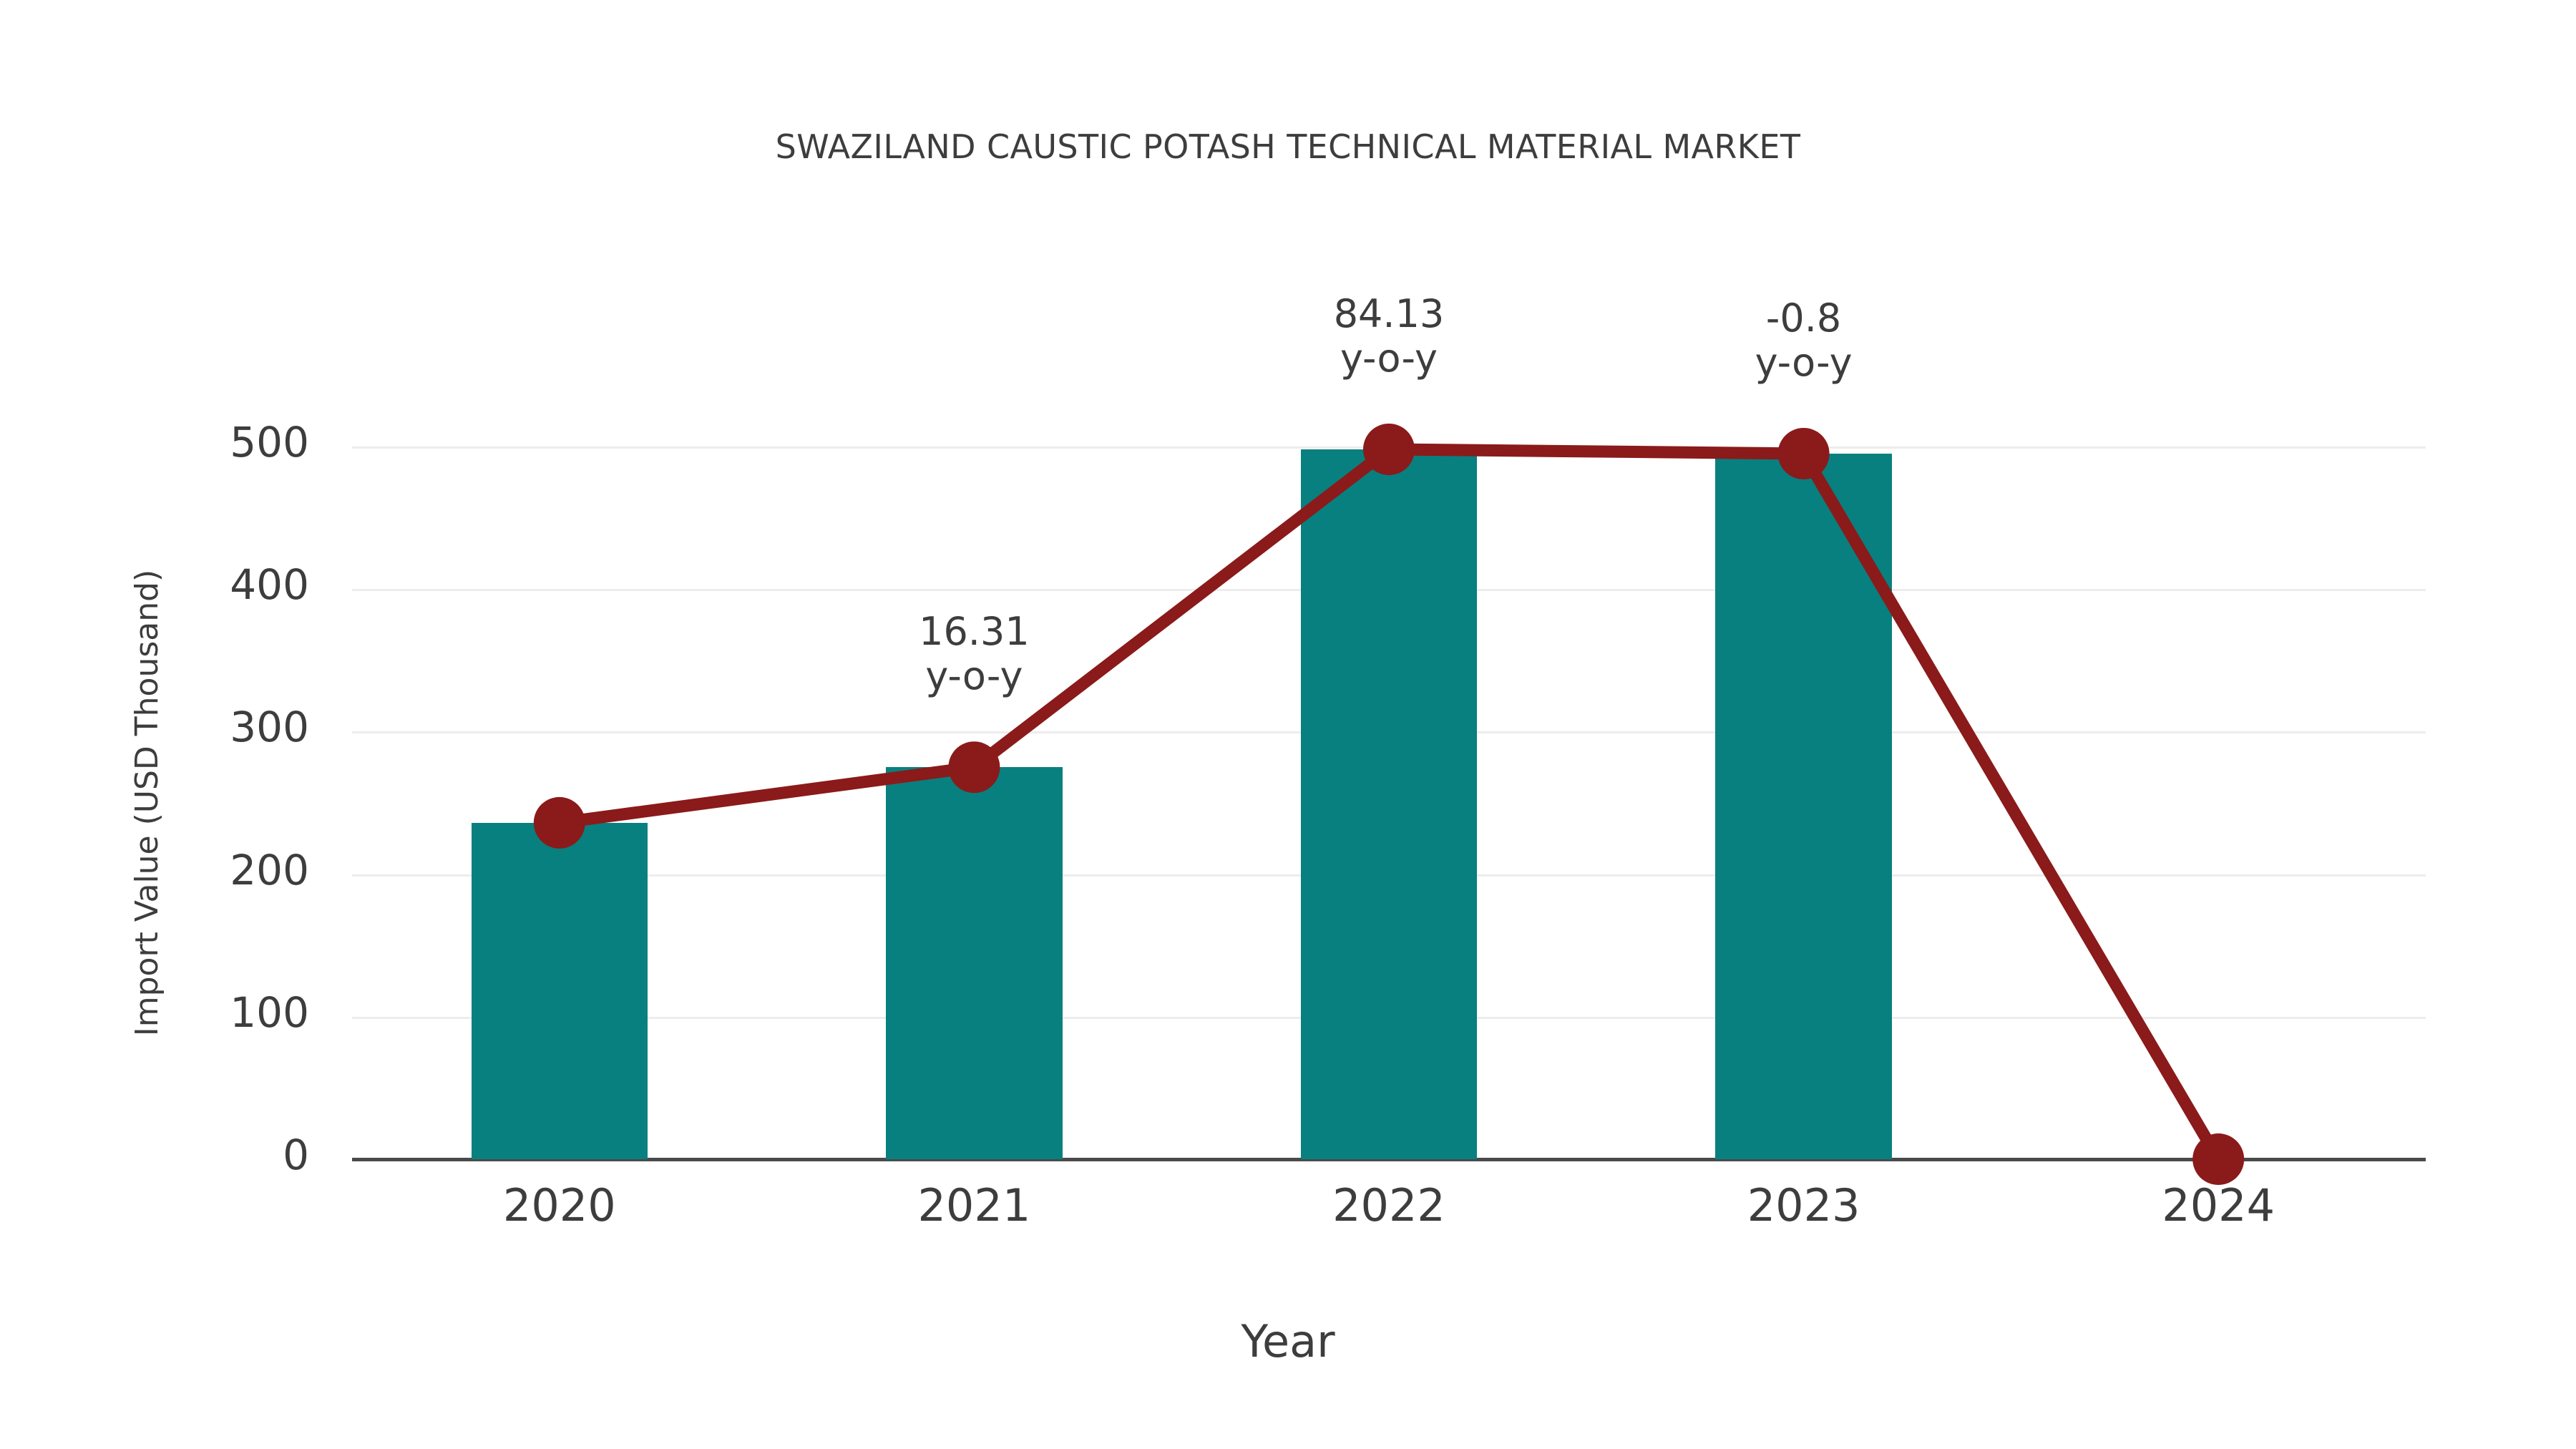 This screenshot has width=2576, height=1449. I want to click on yoy-annotation: 84.13 y-o-y, so click(1389, 336).